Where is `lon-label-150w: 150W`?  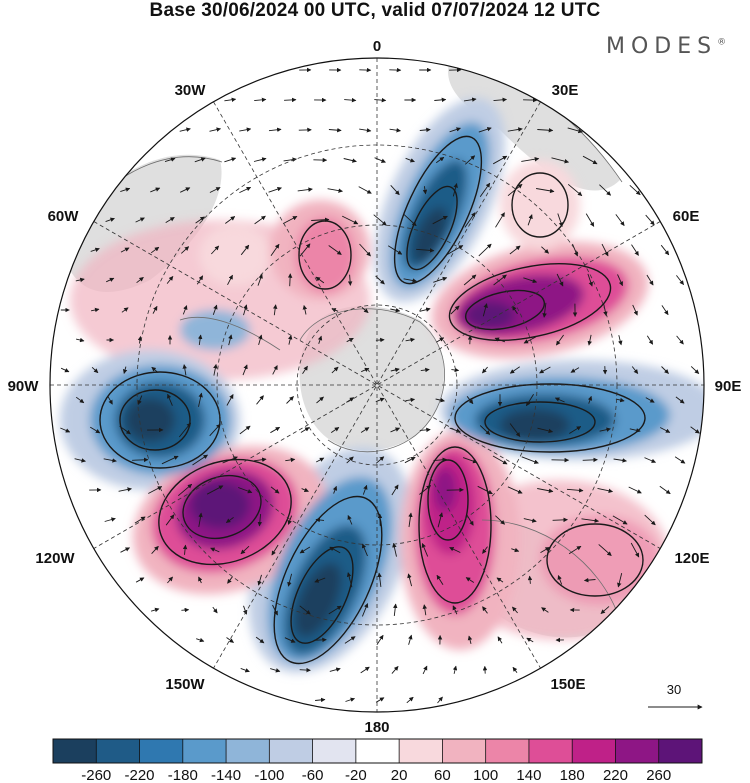
lon-label-150w: 150W is located at coordinates (185, 684).